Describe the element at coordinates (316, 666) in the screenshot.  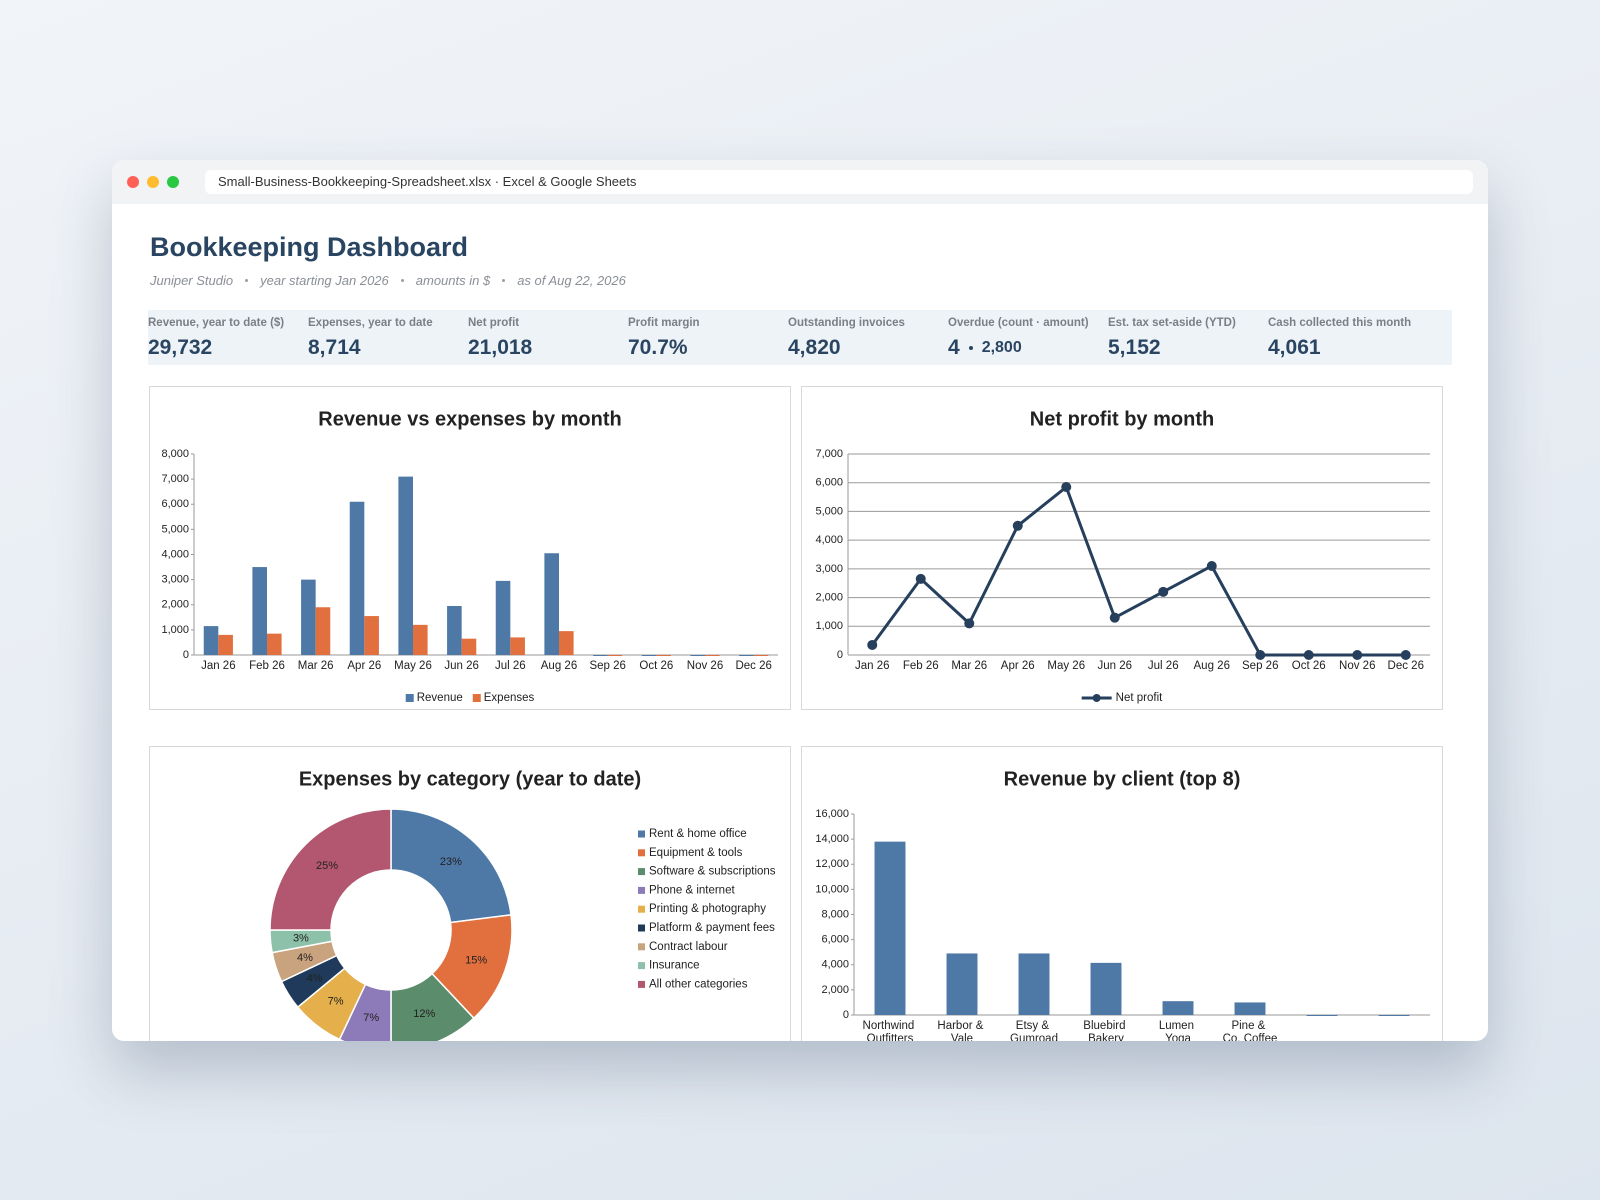
I see `x-tick-label: Mar 26` at that location.